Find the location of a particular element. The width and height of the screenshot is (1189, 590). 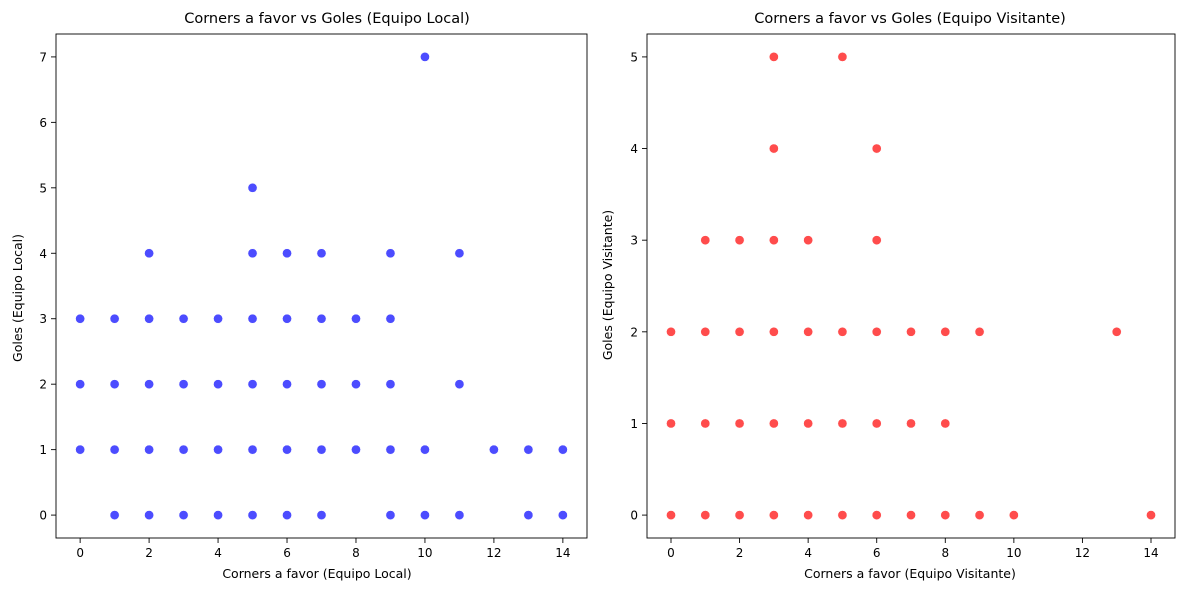

y-tick-label: 7 is located at coordinates (43, 57).